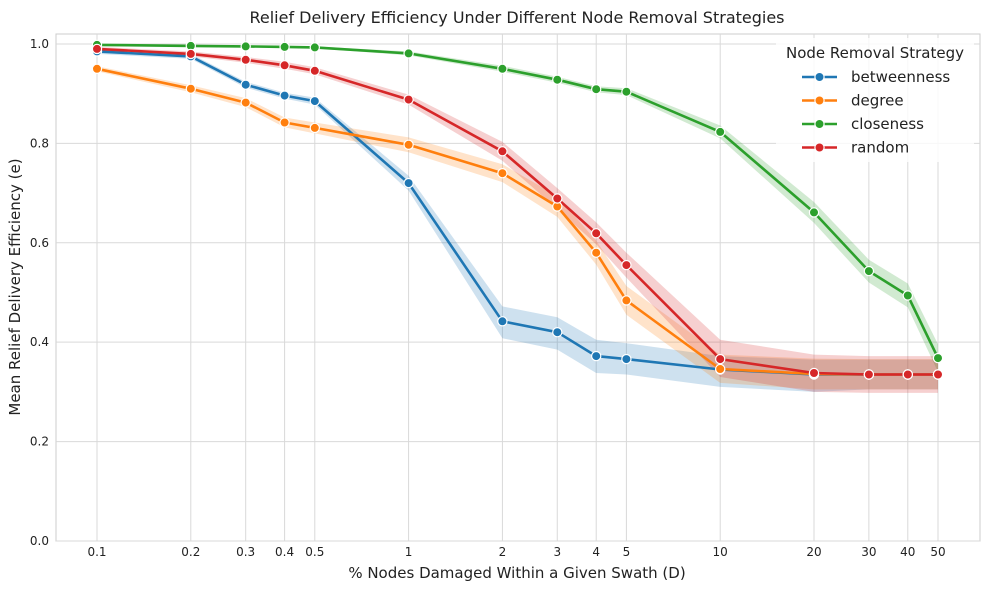 The height and width of the screenshot is (590, 989). What do you see at coordinates (868, 552) in the screenshot?
I see `x-tick-label: 30` at bounding box center [868, 552].